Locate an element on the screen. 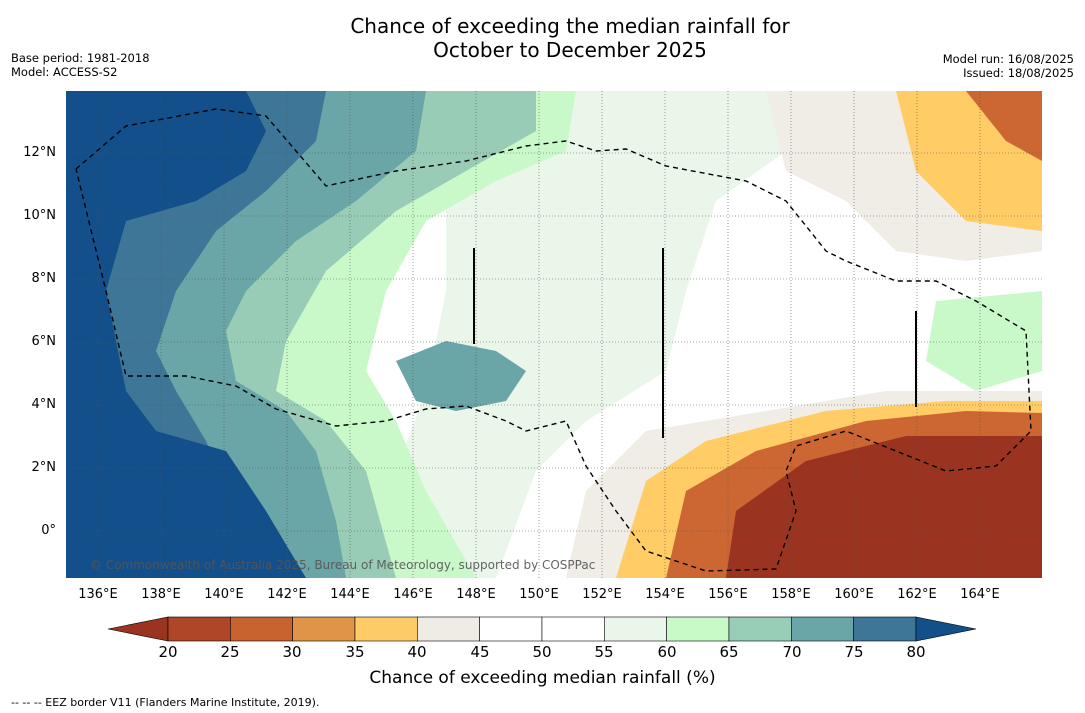  cbar-tick-75: 75 is located at coordinates (854, 652).